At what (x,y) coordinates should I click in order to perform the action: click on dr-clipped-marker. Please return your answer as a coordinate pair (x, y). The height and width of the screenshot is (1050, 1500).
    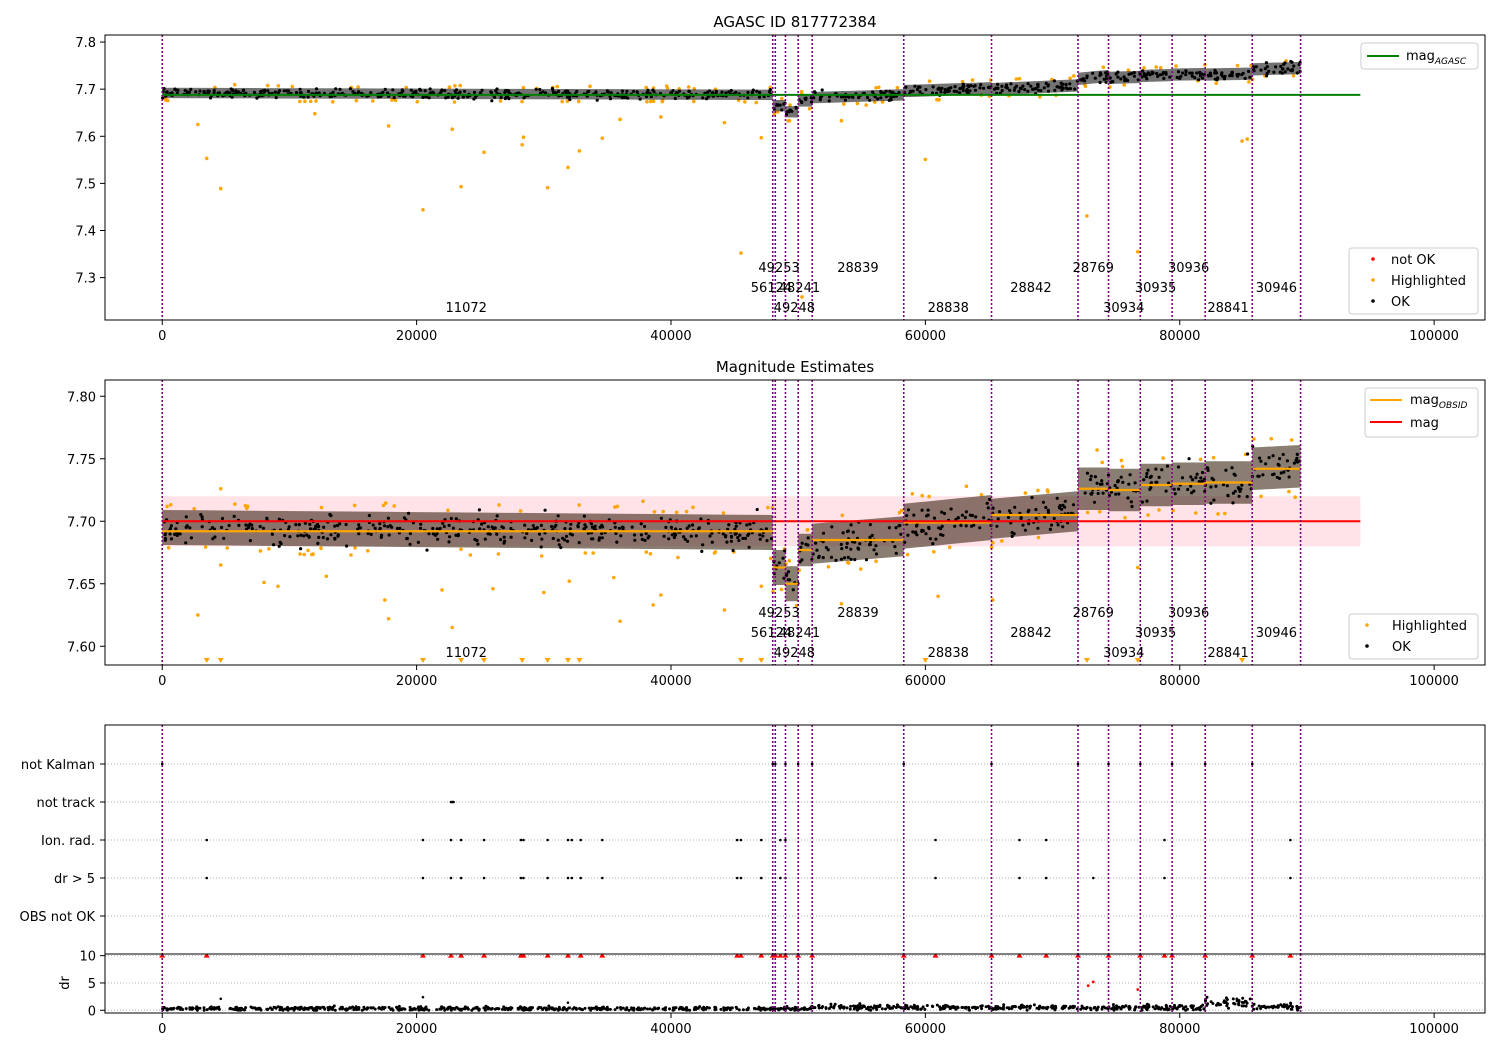
    Looking at the image, I should click on (461, 956).